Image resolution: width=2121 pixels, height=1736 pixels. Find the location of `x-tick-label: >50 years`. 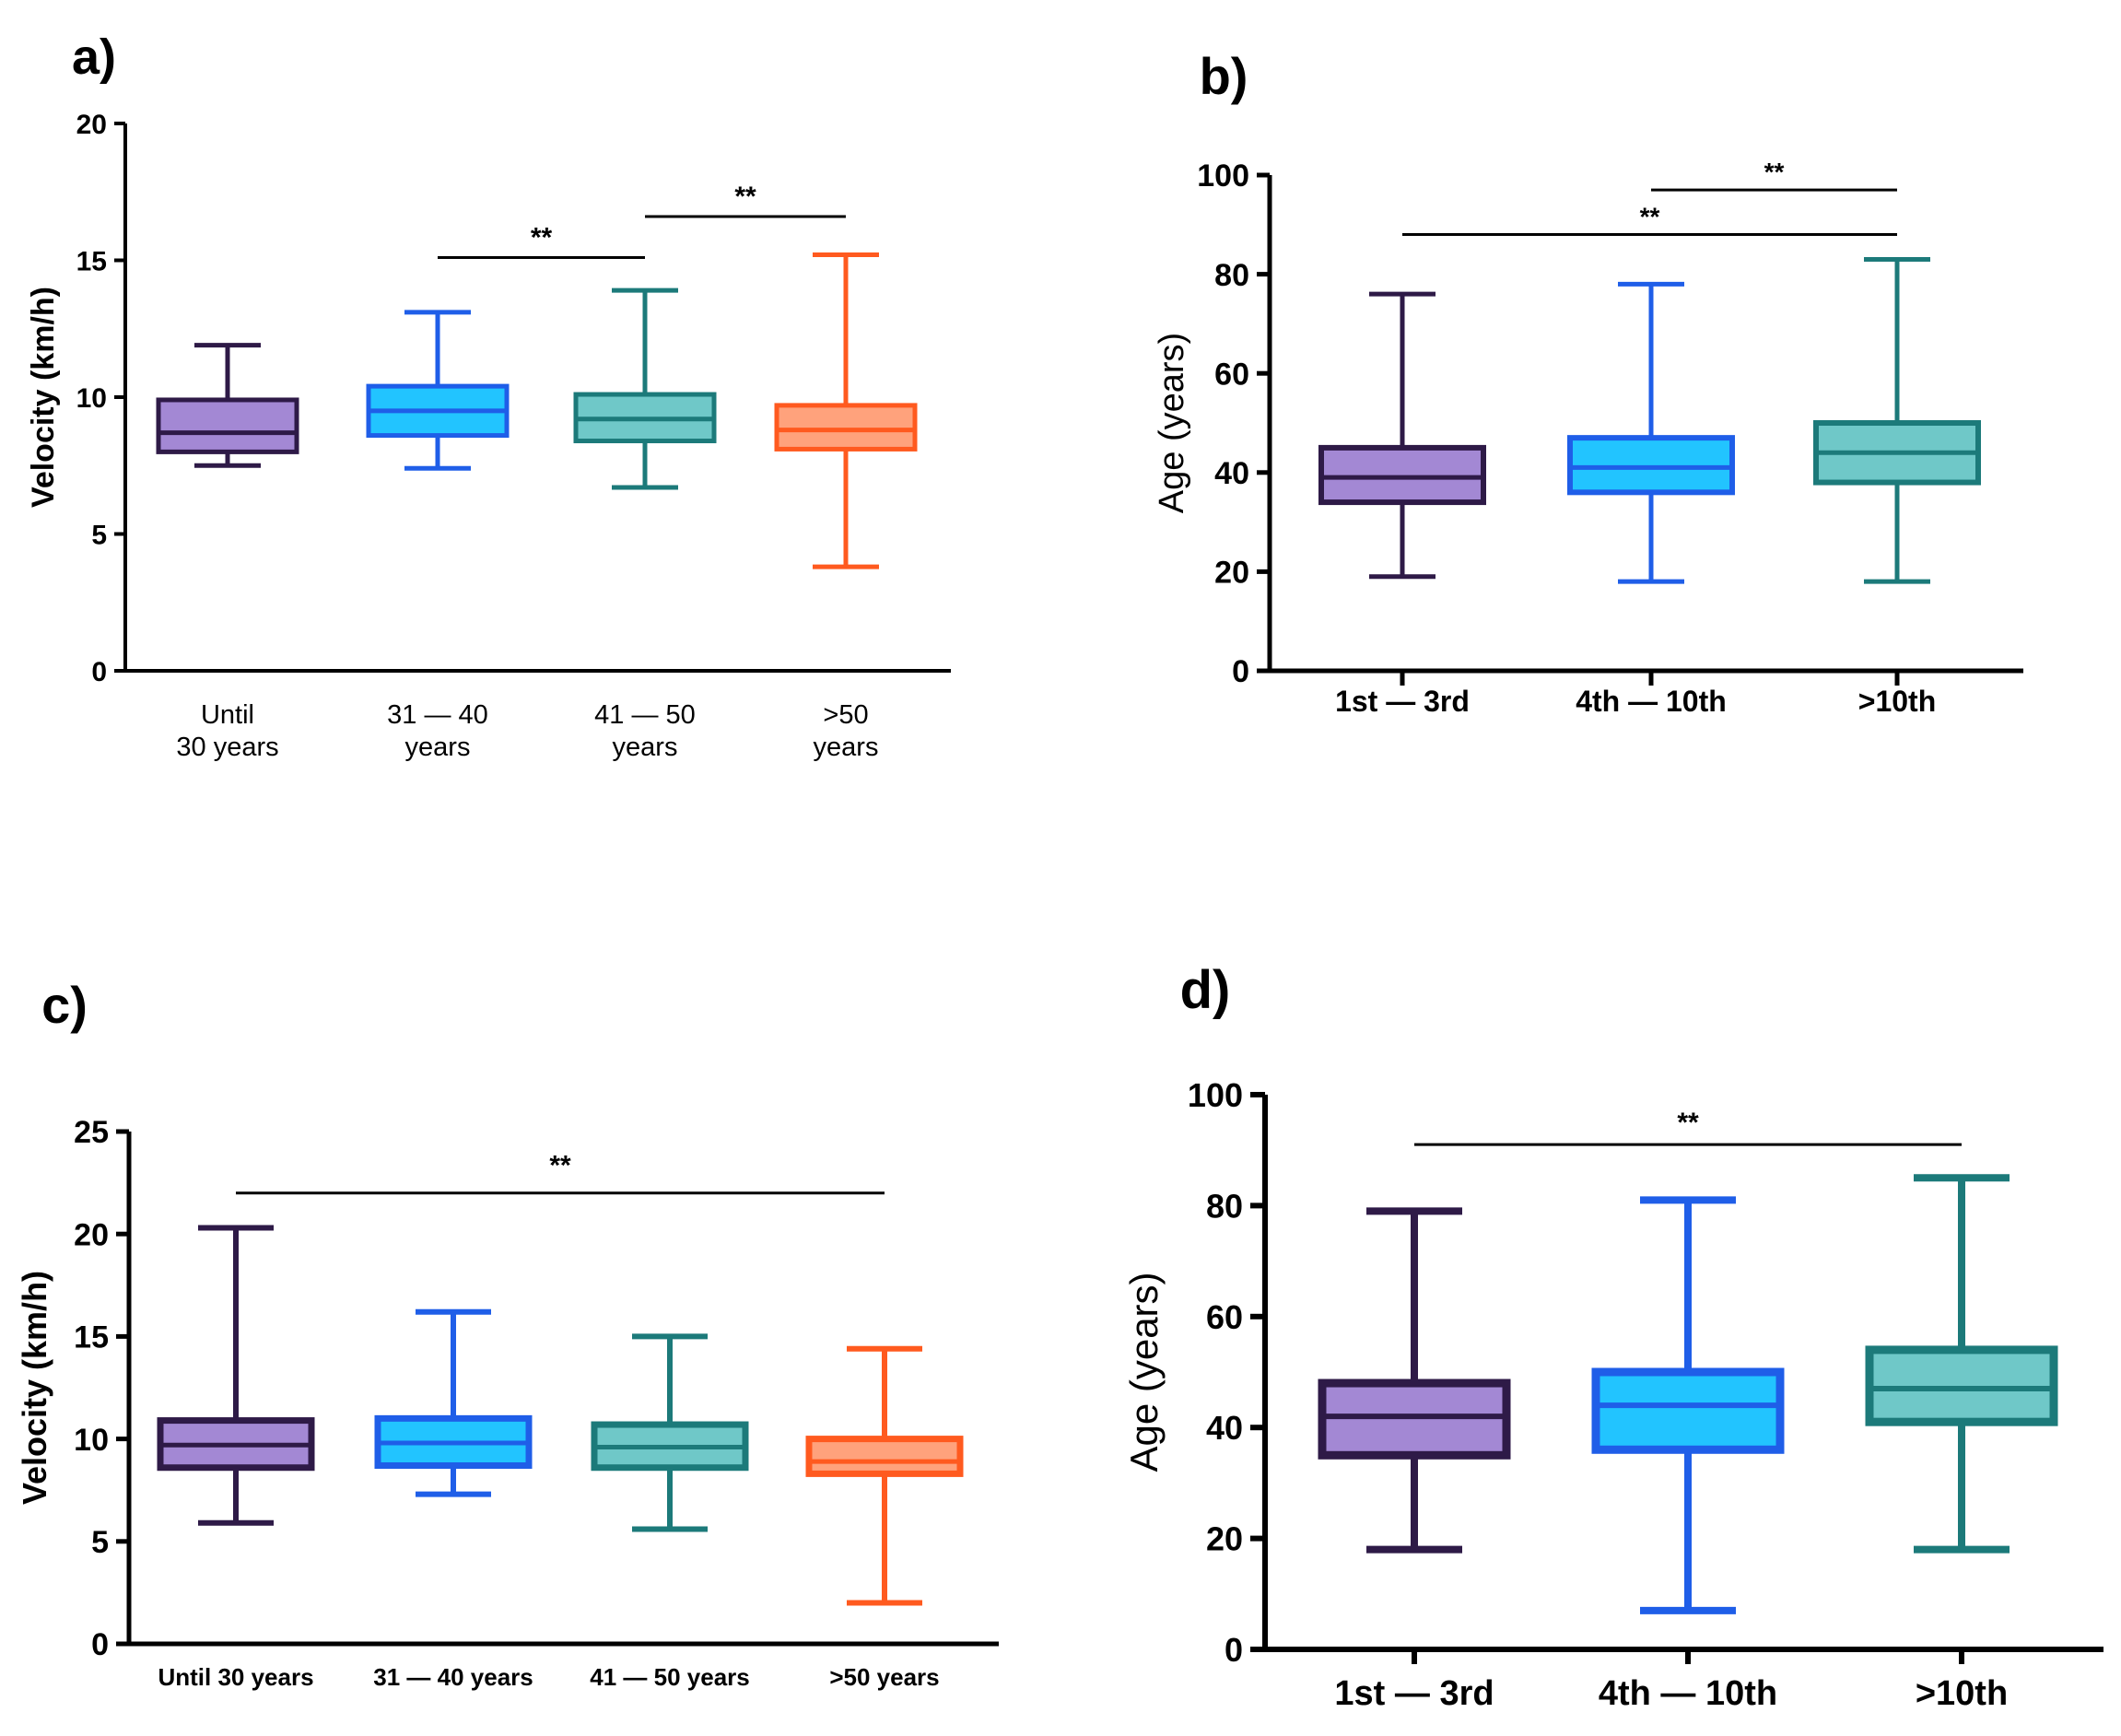

x-tick-label: >50 years is located at coordinates (884, 1677).